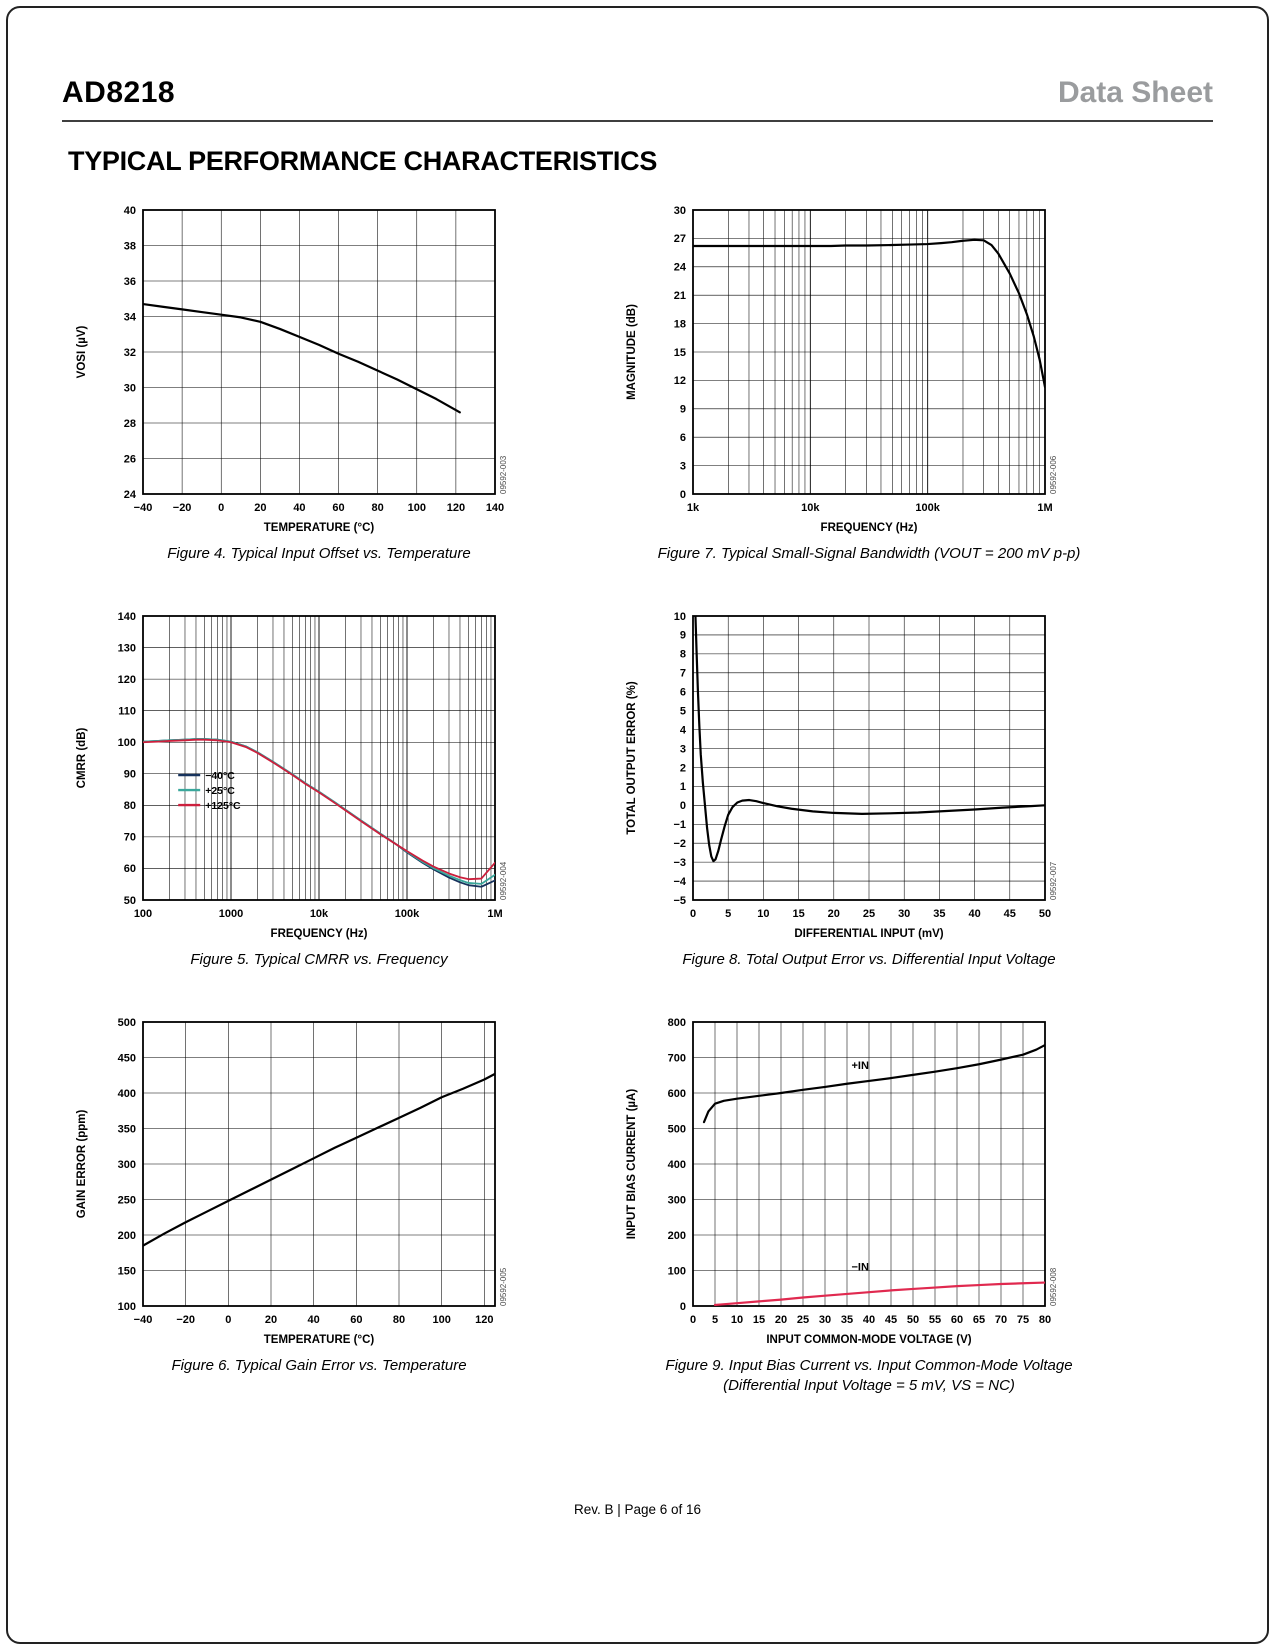 The height and width of the screenshot is (1650, 1275). I want to click on svg-text: TOTAL OUTPUT ERROR (%), so click(632, 758).